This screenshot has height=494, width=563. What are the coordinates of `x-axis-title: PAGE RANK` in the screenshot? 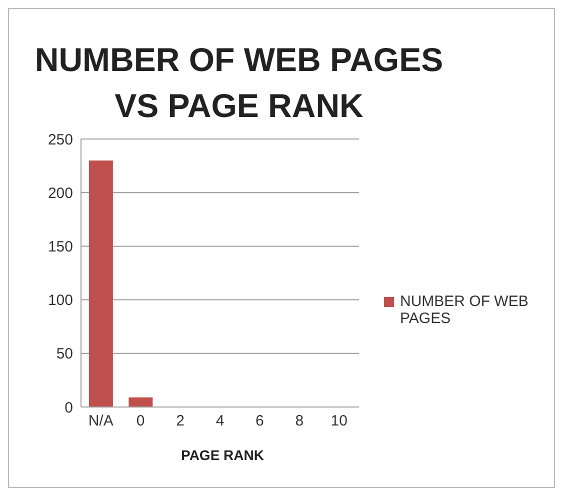 It's located at (222, 455).